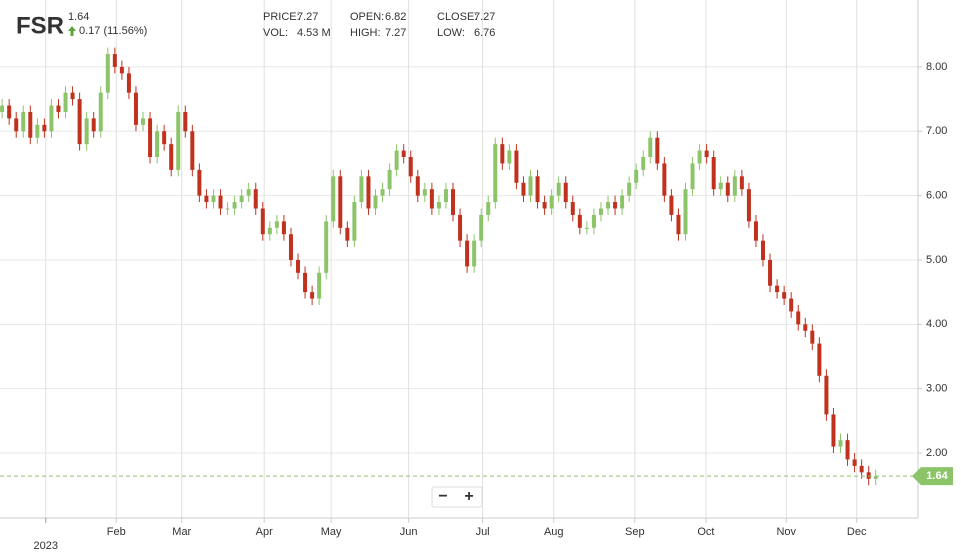 The image size is (961, 553). Describe the element at coordinates (936, 324) in the screenshot. I see `y-tick-label: 4.00` at that location.